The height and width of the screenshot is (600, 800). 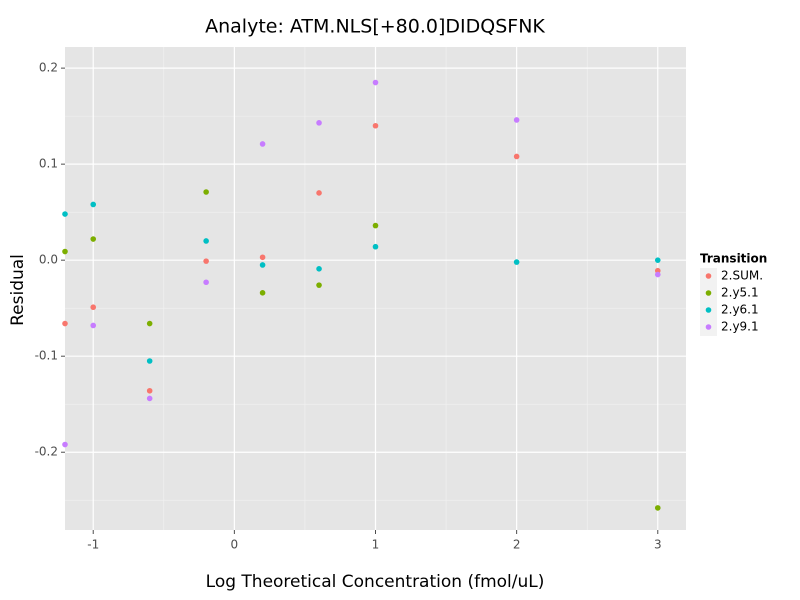 What do you see at coordinates (517, 545) in the screenshot?
I see `x-tick-label: 2` at bounding box center [517, 545].